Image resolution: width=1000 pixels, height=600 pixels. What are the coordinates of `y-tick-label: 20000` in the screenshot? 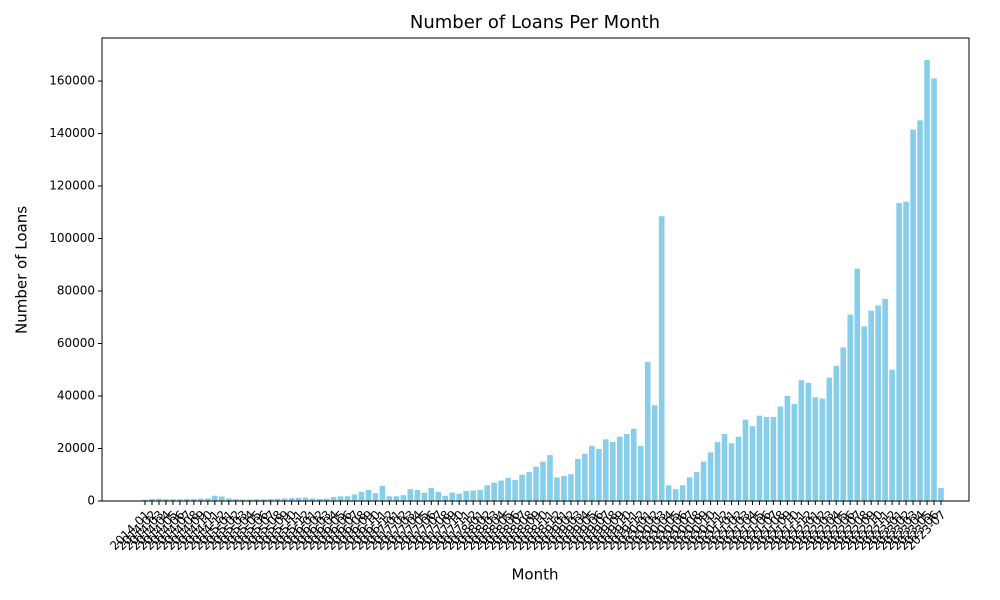 It's located at (76, 448).